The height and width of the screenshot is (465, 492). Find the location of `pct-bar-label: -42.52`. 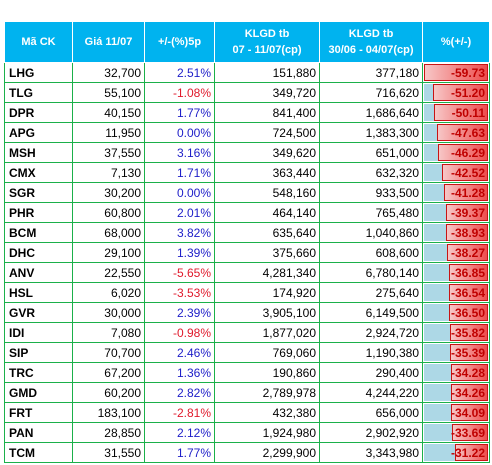

pct-bar-label: -42.52 is located at coordinates (467, 173).